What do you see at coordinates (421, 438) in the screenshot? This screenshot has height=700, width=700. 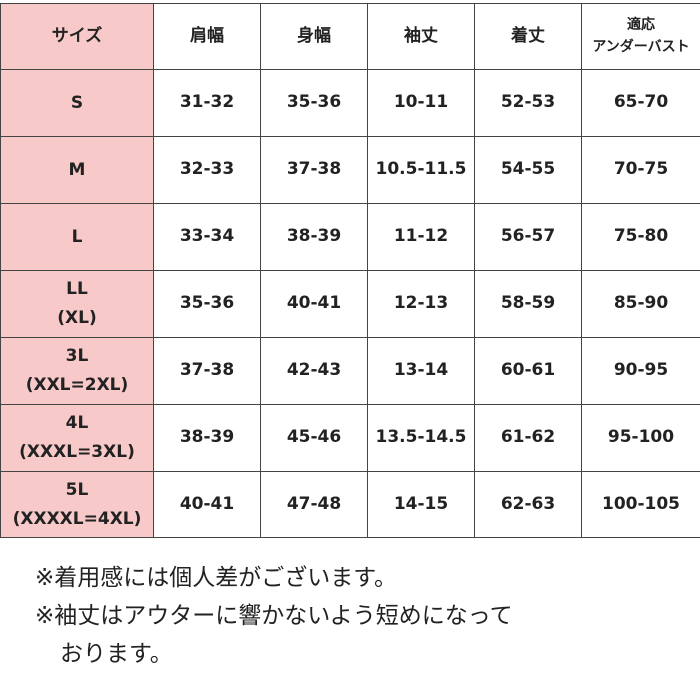 I see `sleeve-cell: 13.5-14.5` at bounding box center [421, 438].